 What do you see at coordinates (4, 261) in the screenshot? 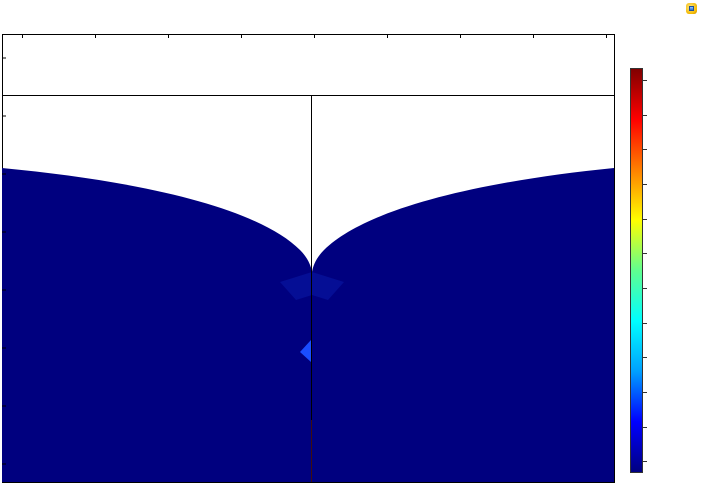
I see `y-axis-ticks` at bounding box center [4, 261].